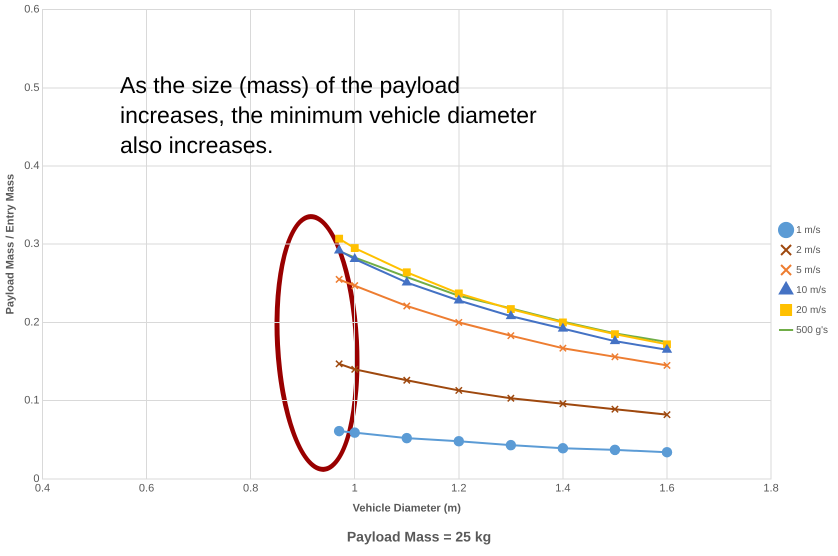  I want to click on annotation: As the size (mass) of the payload increases, the minimum vehicle diameter also increases., so click(329, 115).